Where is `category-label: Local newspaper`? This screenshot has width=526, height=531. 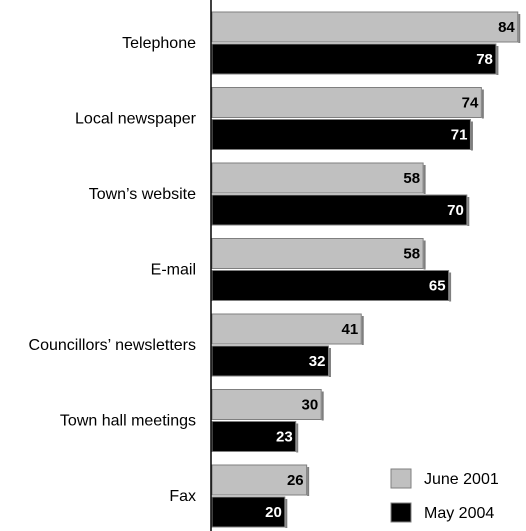 category-label: Local newspaper is located at coordinates (136, 119).